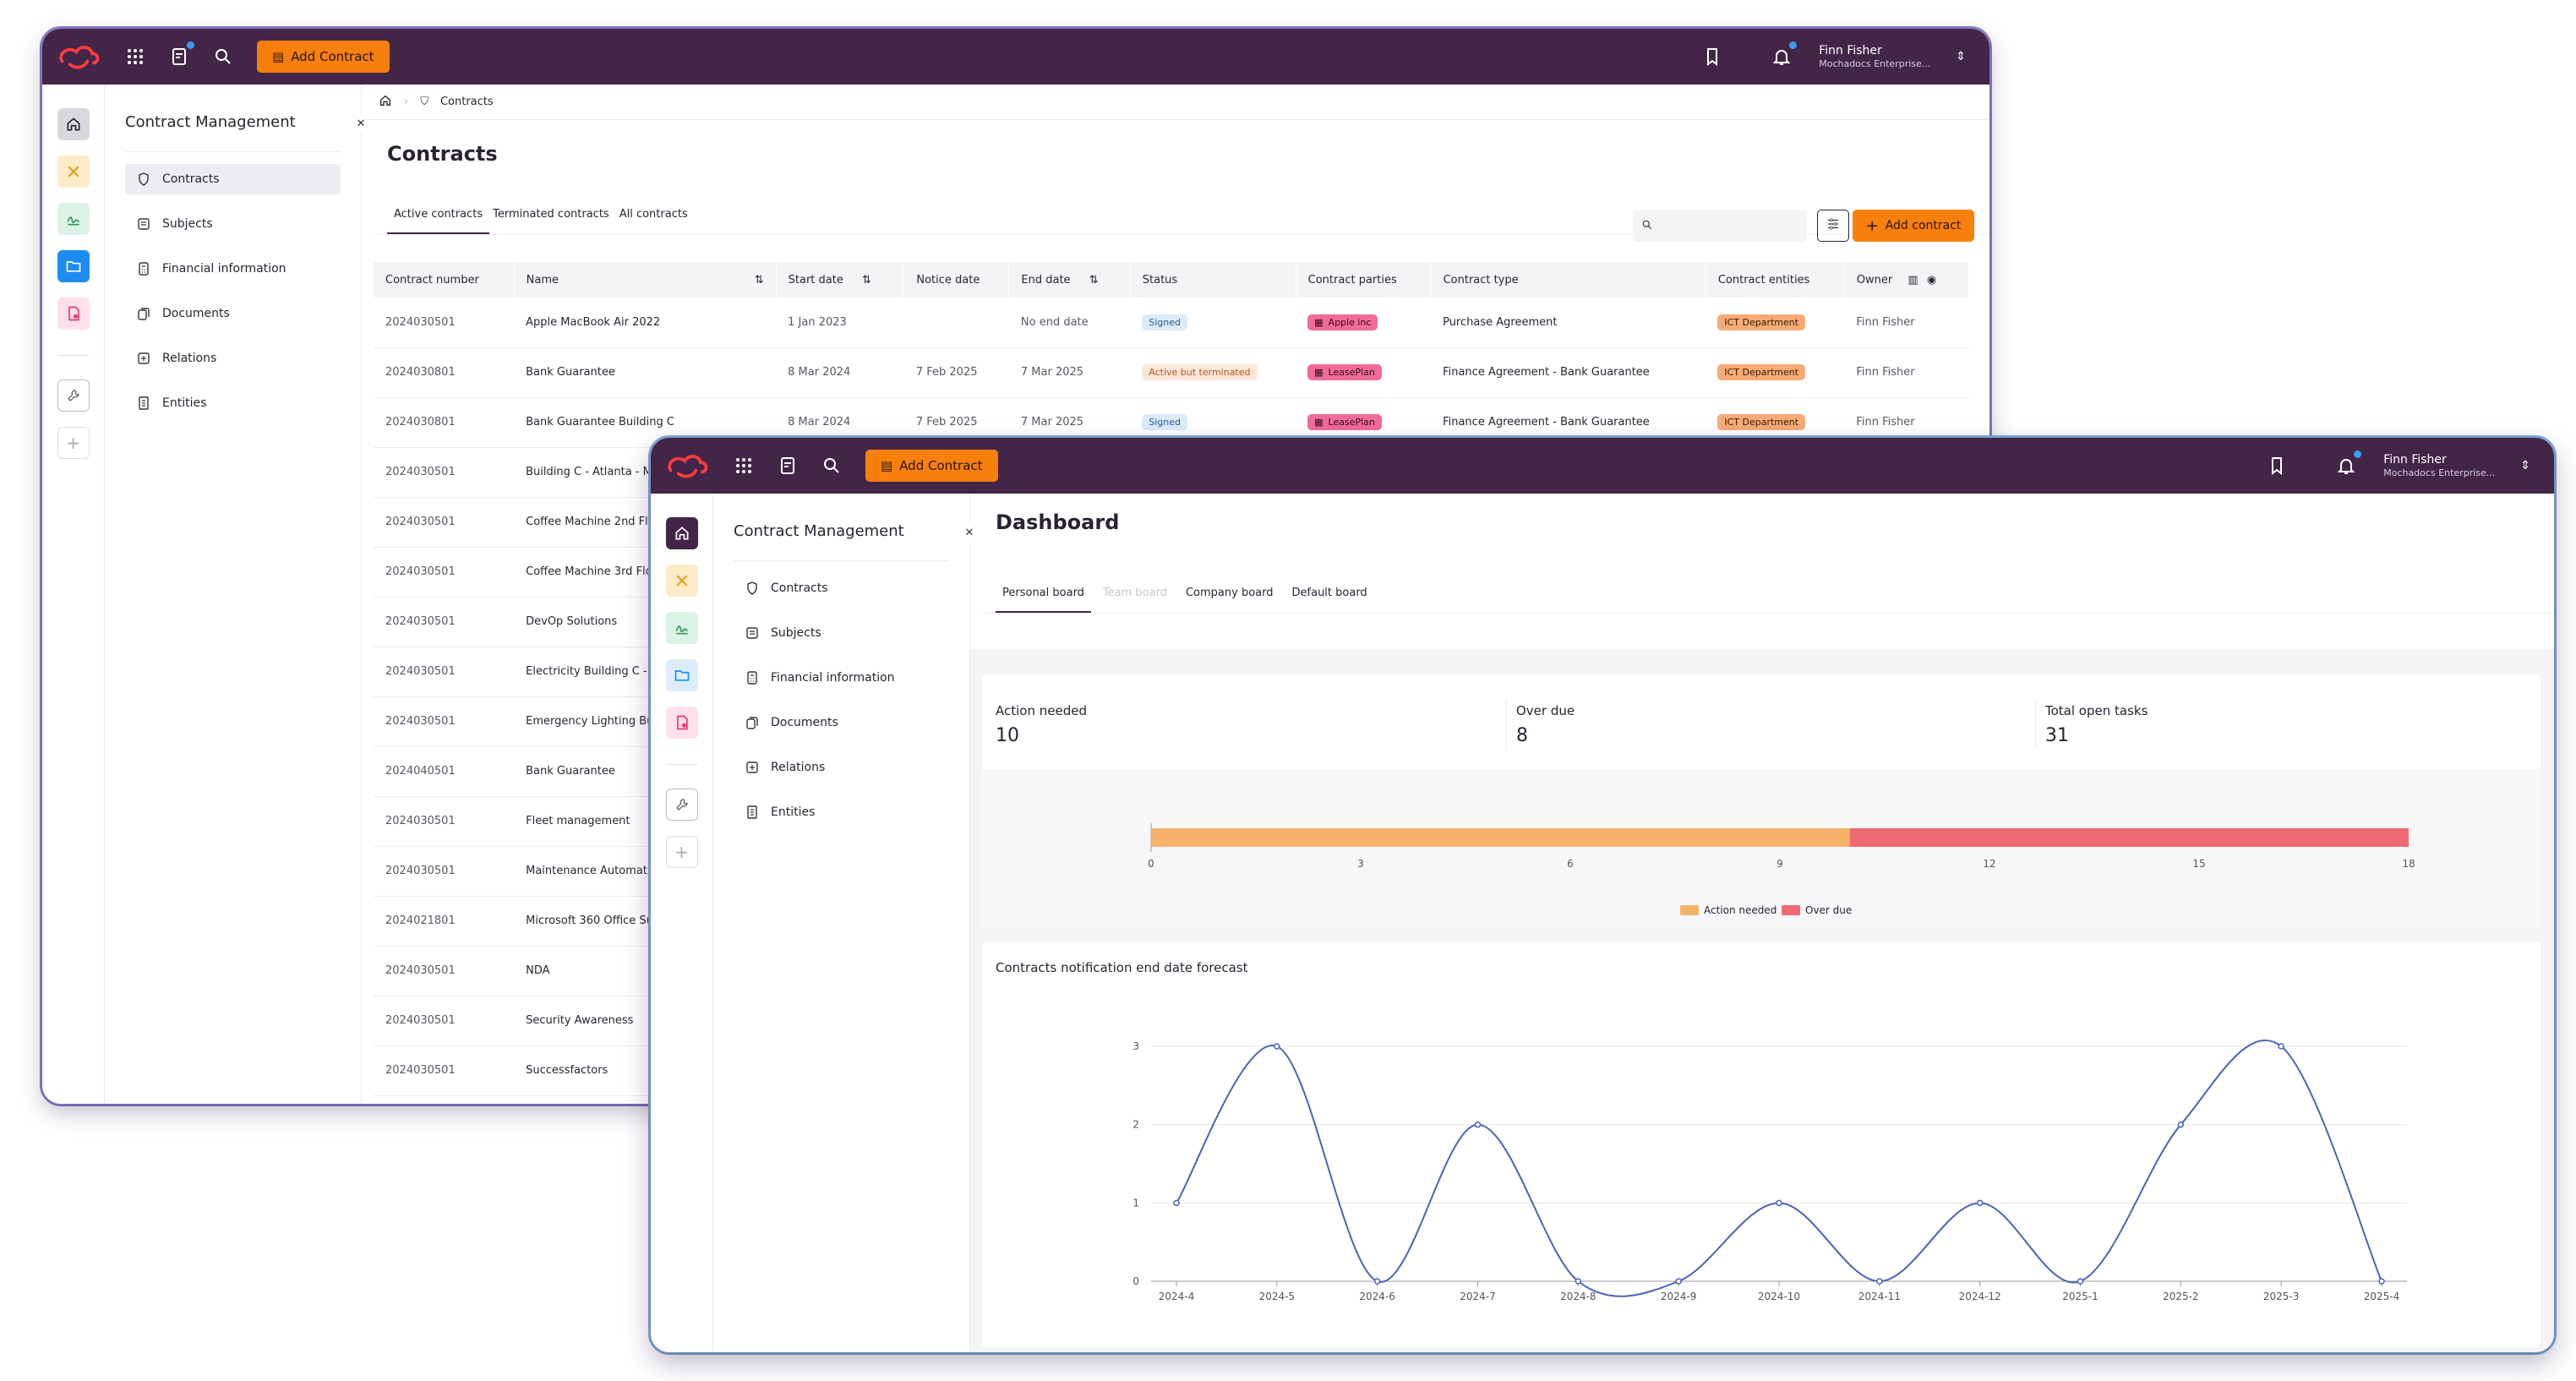 The image size is (2576, 1381). Describe the element at coordinates (1134, 593) in the screenshot. I see `tab-team-board: Team board` at that location.